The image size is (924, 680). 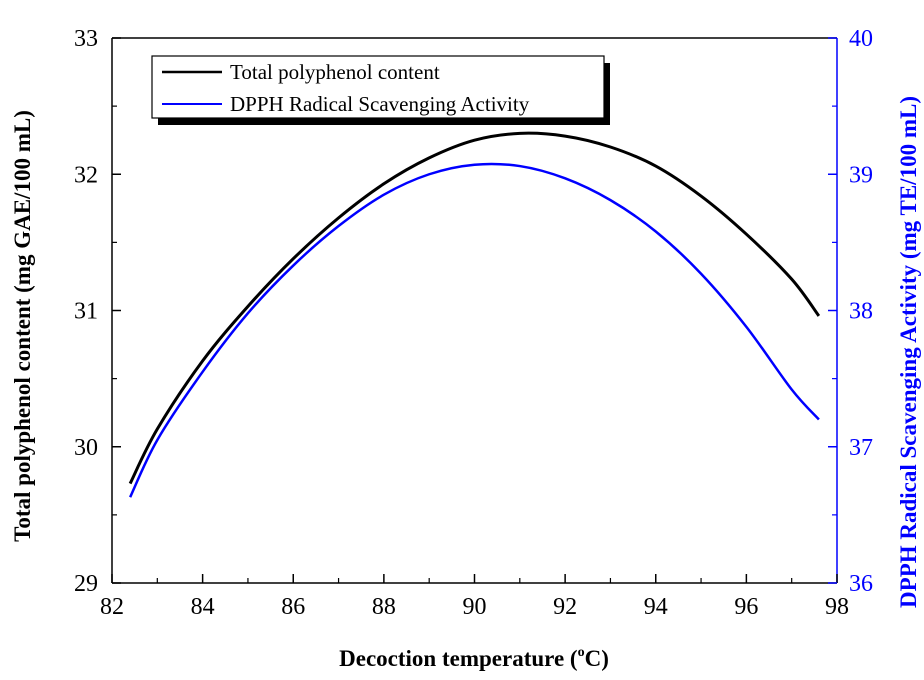 I want to click on y-right-tick-label: 39, so click(x=861, y=175).